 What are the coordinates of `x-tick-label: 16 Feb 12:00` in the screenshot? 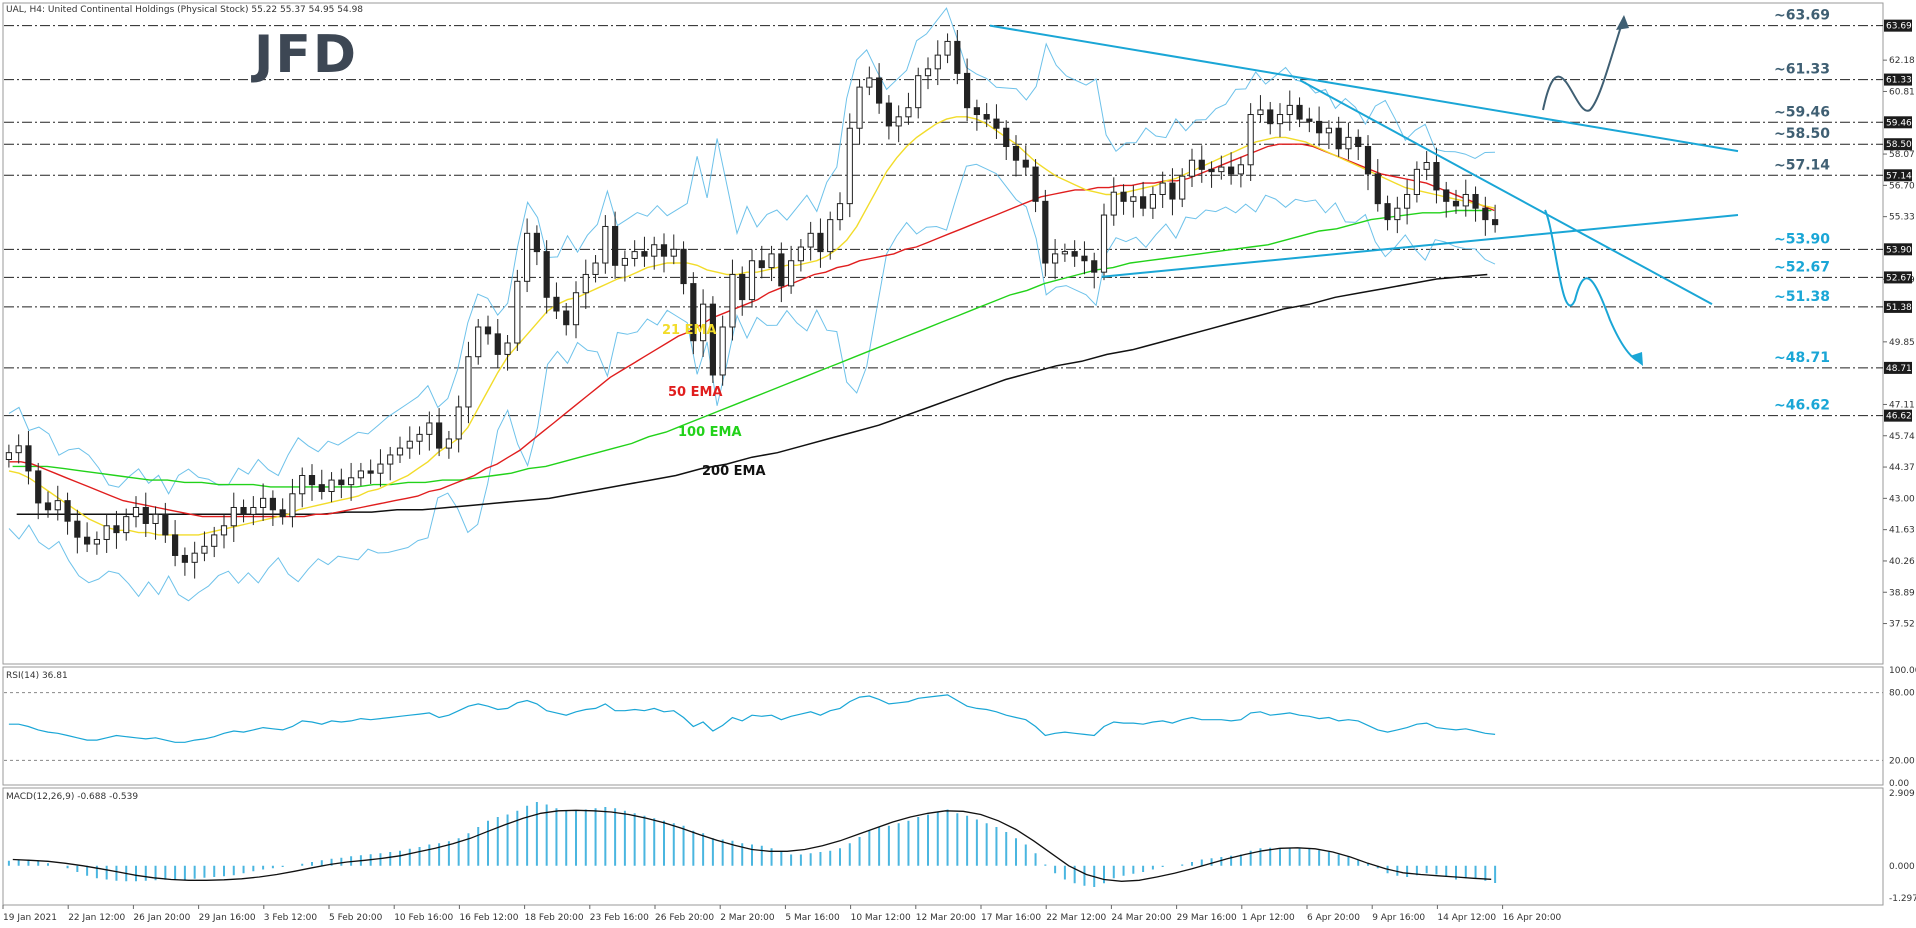 It's located at (488, 918).